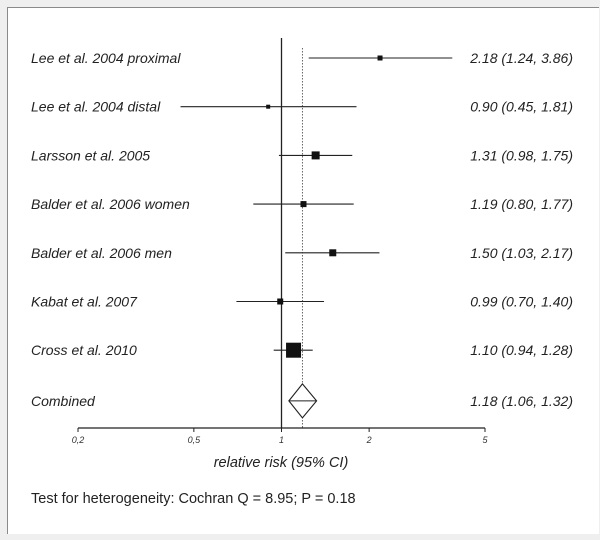  What do you see at coordinates (110, 204) in the screenshot?
I see `study-label: Balder et al. 2006 women` at bounding box center [110, 204].